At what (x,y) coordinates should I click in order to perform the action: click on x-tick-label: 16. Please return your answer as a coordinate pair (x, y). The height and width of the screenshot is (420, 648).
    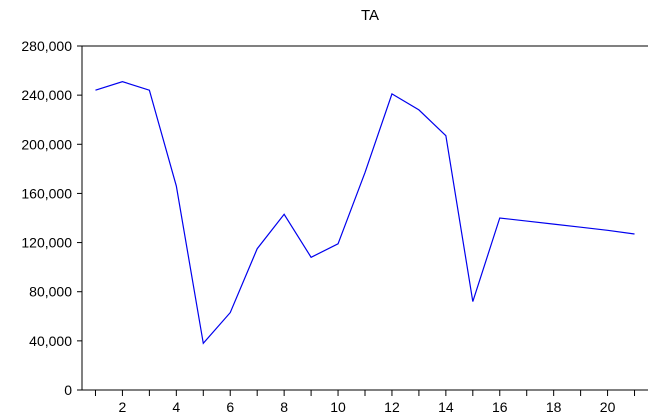
    Looking at the image, I should click on (500, 407).